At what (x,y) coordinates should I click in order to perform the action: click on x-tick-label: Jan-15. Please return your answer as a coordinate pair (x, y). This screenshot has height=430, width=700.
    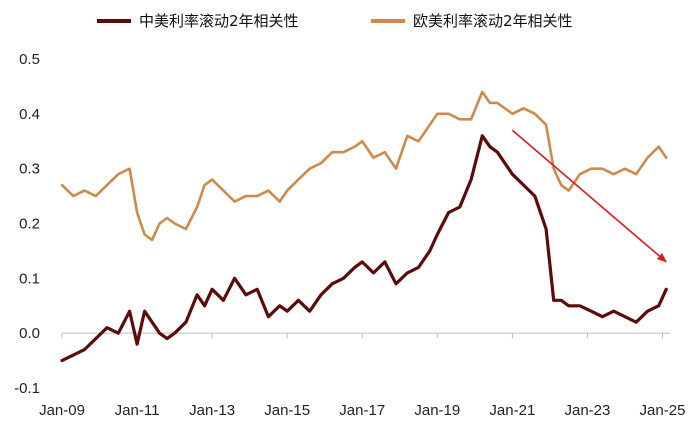
    Looking at the image, I should click on (287, 410).